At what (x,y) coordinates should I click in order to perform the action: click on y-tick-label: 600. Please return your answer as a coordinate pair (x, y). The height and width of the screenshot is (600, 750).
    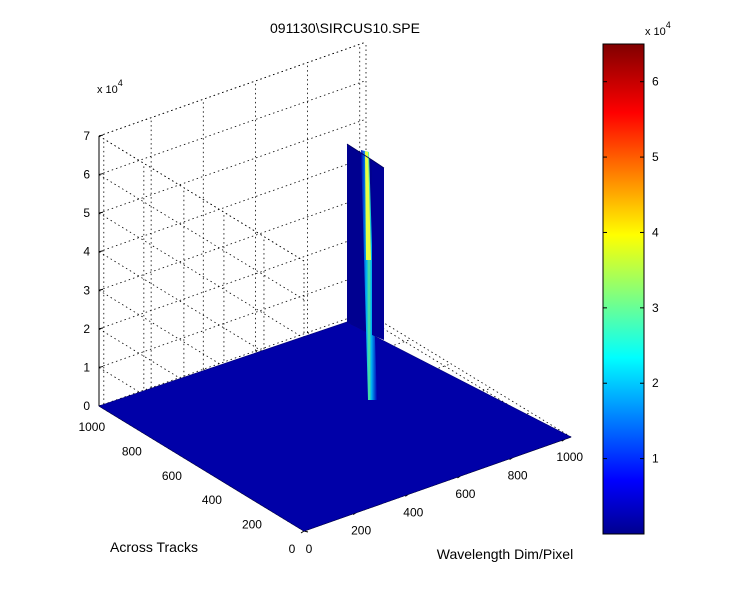
    Looking at the image, I should click on (172, 476).